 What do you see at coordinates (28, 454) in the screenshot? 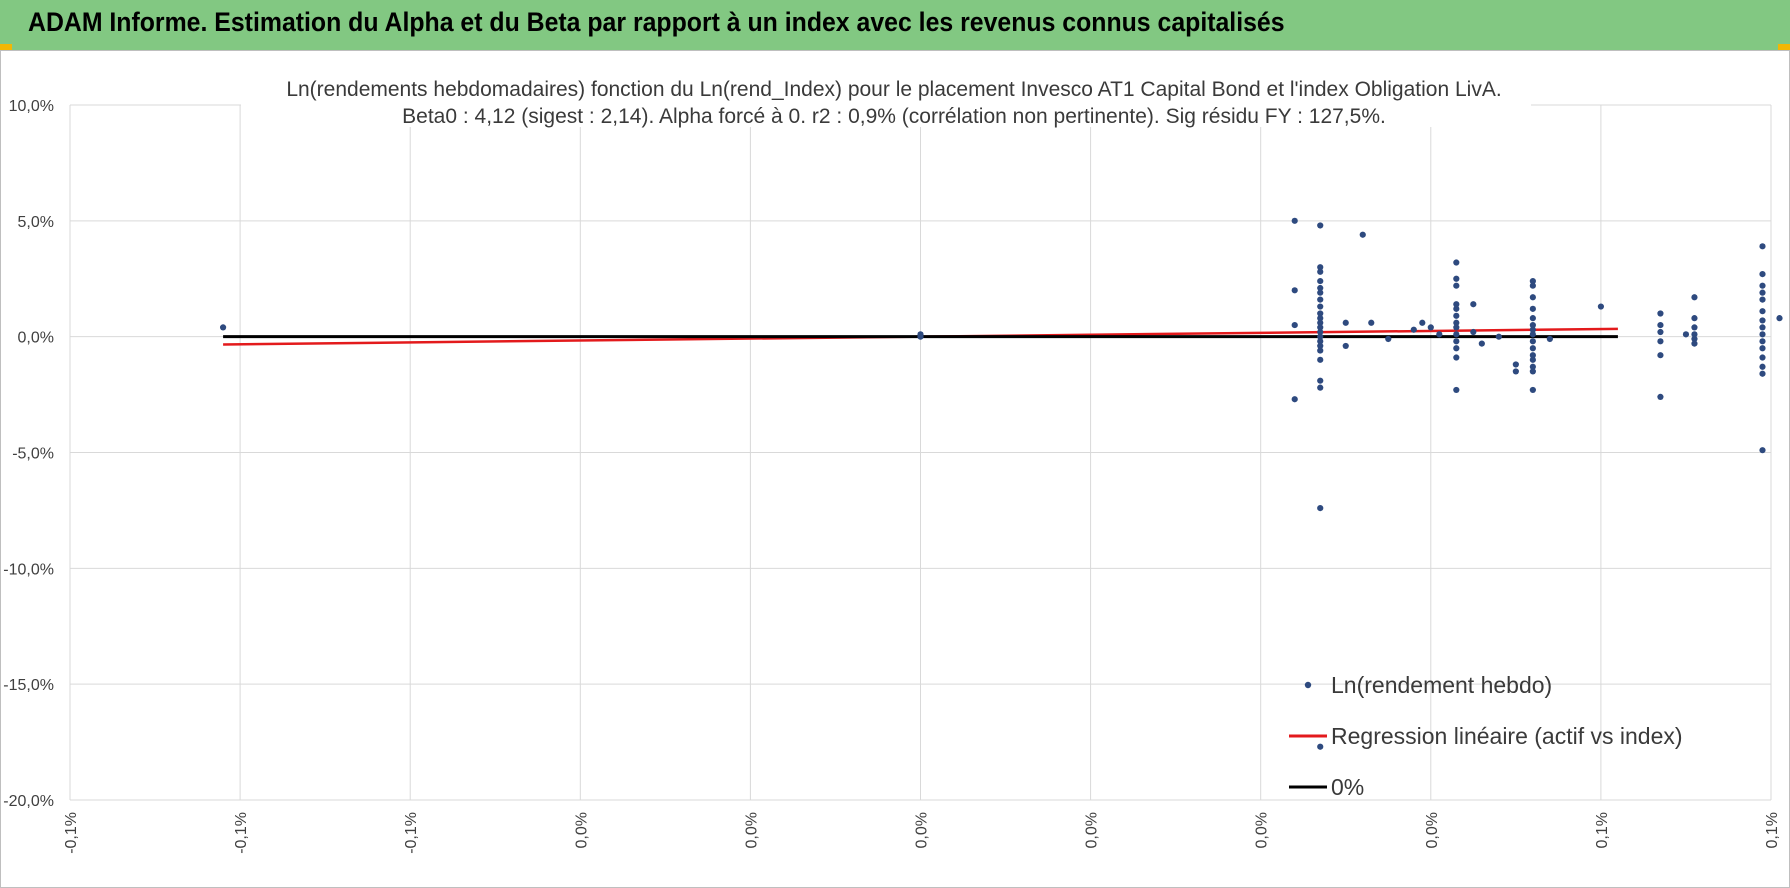
I see `y-axis-ticks: 10,0% 5,0% 0,0% -5,0% -10,0% -15,0% -20,0%` at bounding box center [28, 454].